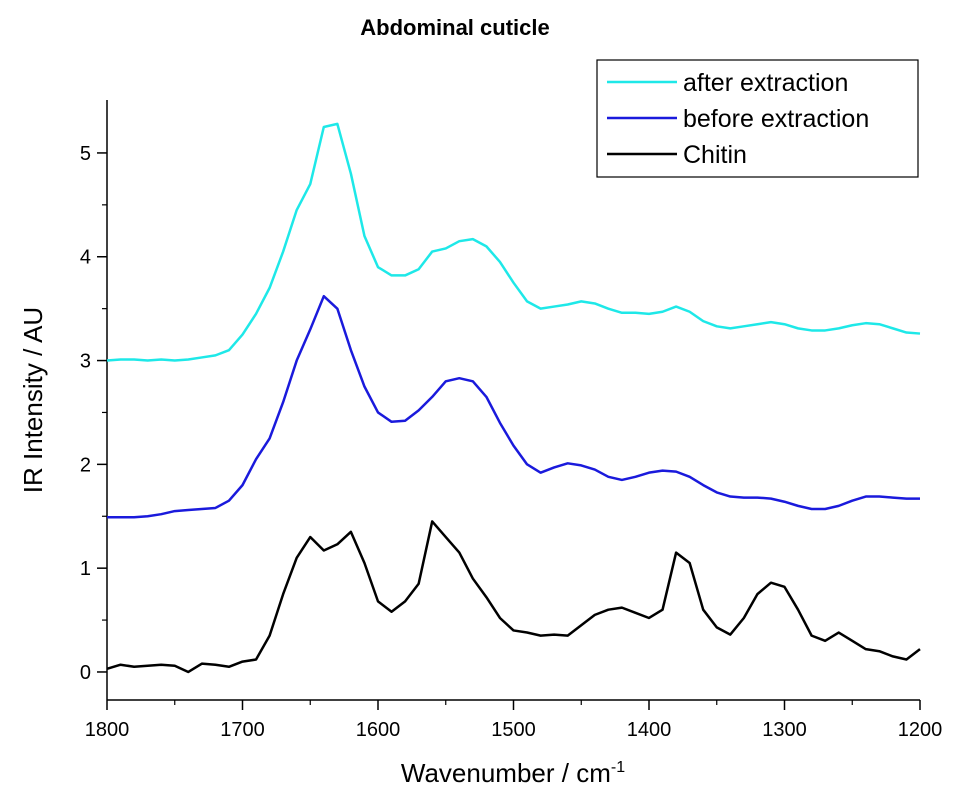 This screenshot has width=955, height=791. Describe the element at coordinates (715, 155) in the screenshot. I see `legend-label: Chitin` at that location.